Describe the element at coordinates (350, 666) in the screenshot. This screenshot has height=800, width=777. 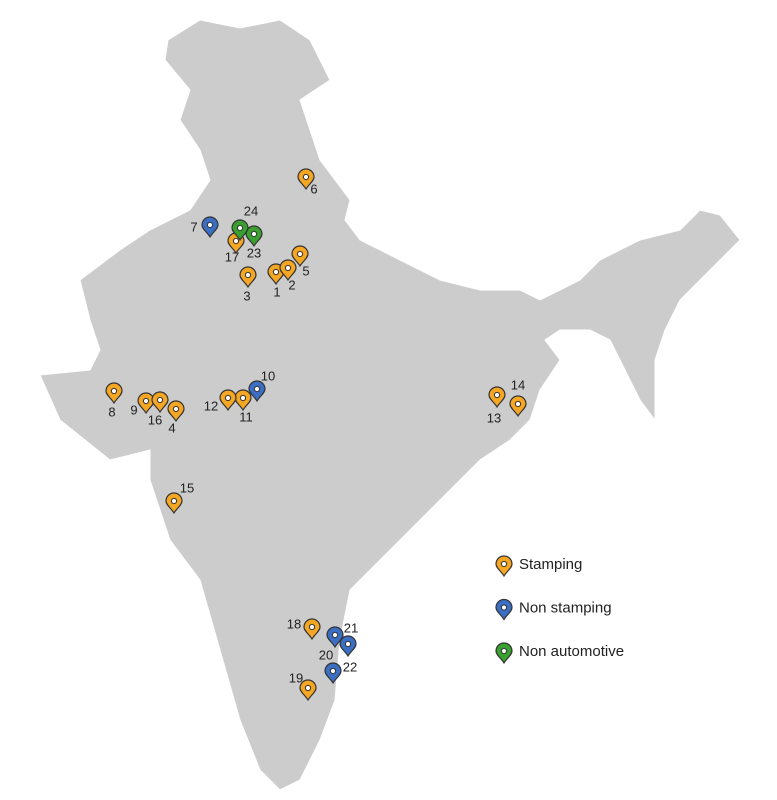
I see `pin-label: 22` at that location.